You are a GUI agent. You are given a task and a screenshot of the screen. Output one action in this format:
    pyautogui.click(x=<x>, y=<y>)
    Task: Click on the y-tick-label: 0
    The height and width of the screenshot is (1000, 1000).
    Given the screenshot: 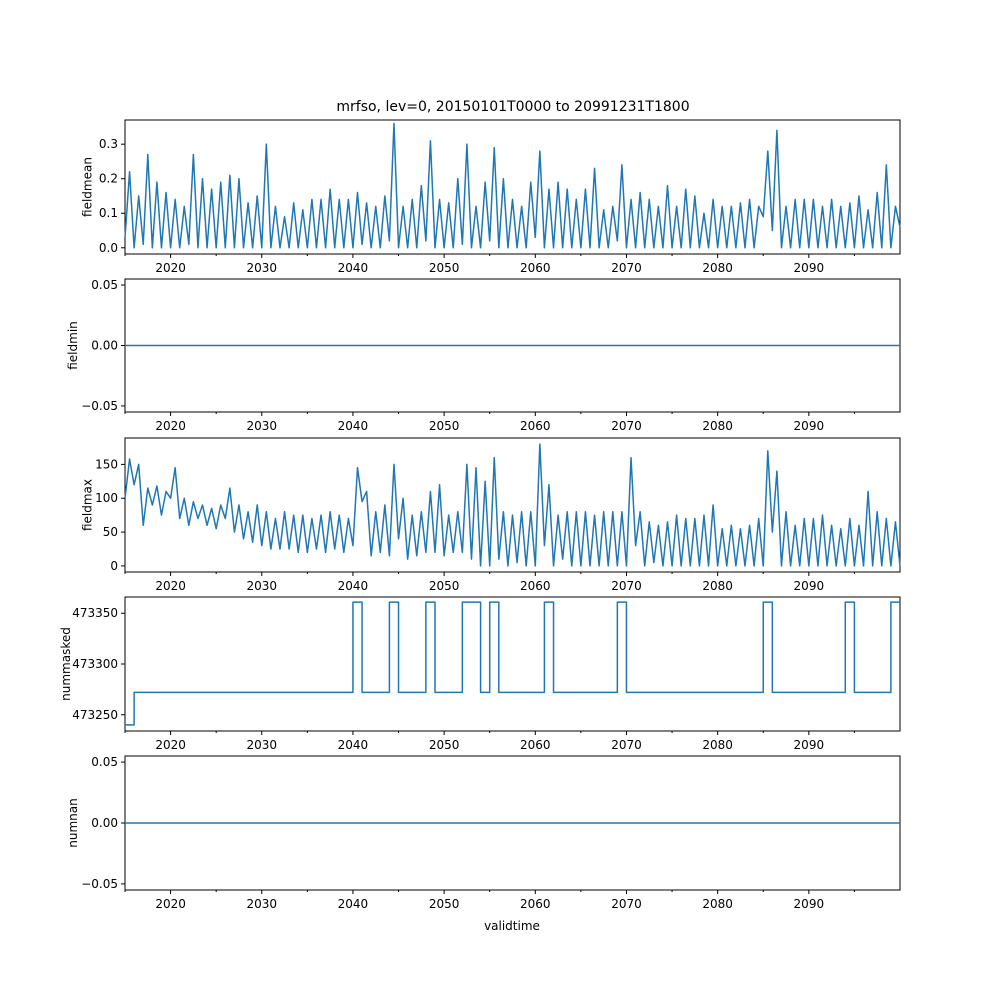 What is the action you would take?
    pyautogui.click(x=114, y=566)
    